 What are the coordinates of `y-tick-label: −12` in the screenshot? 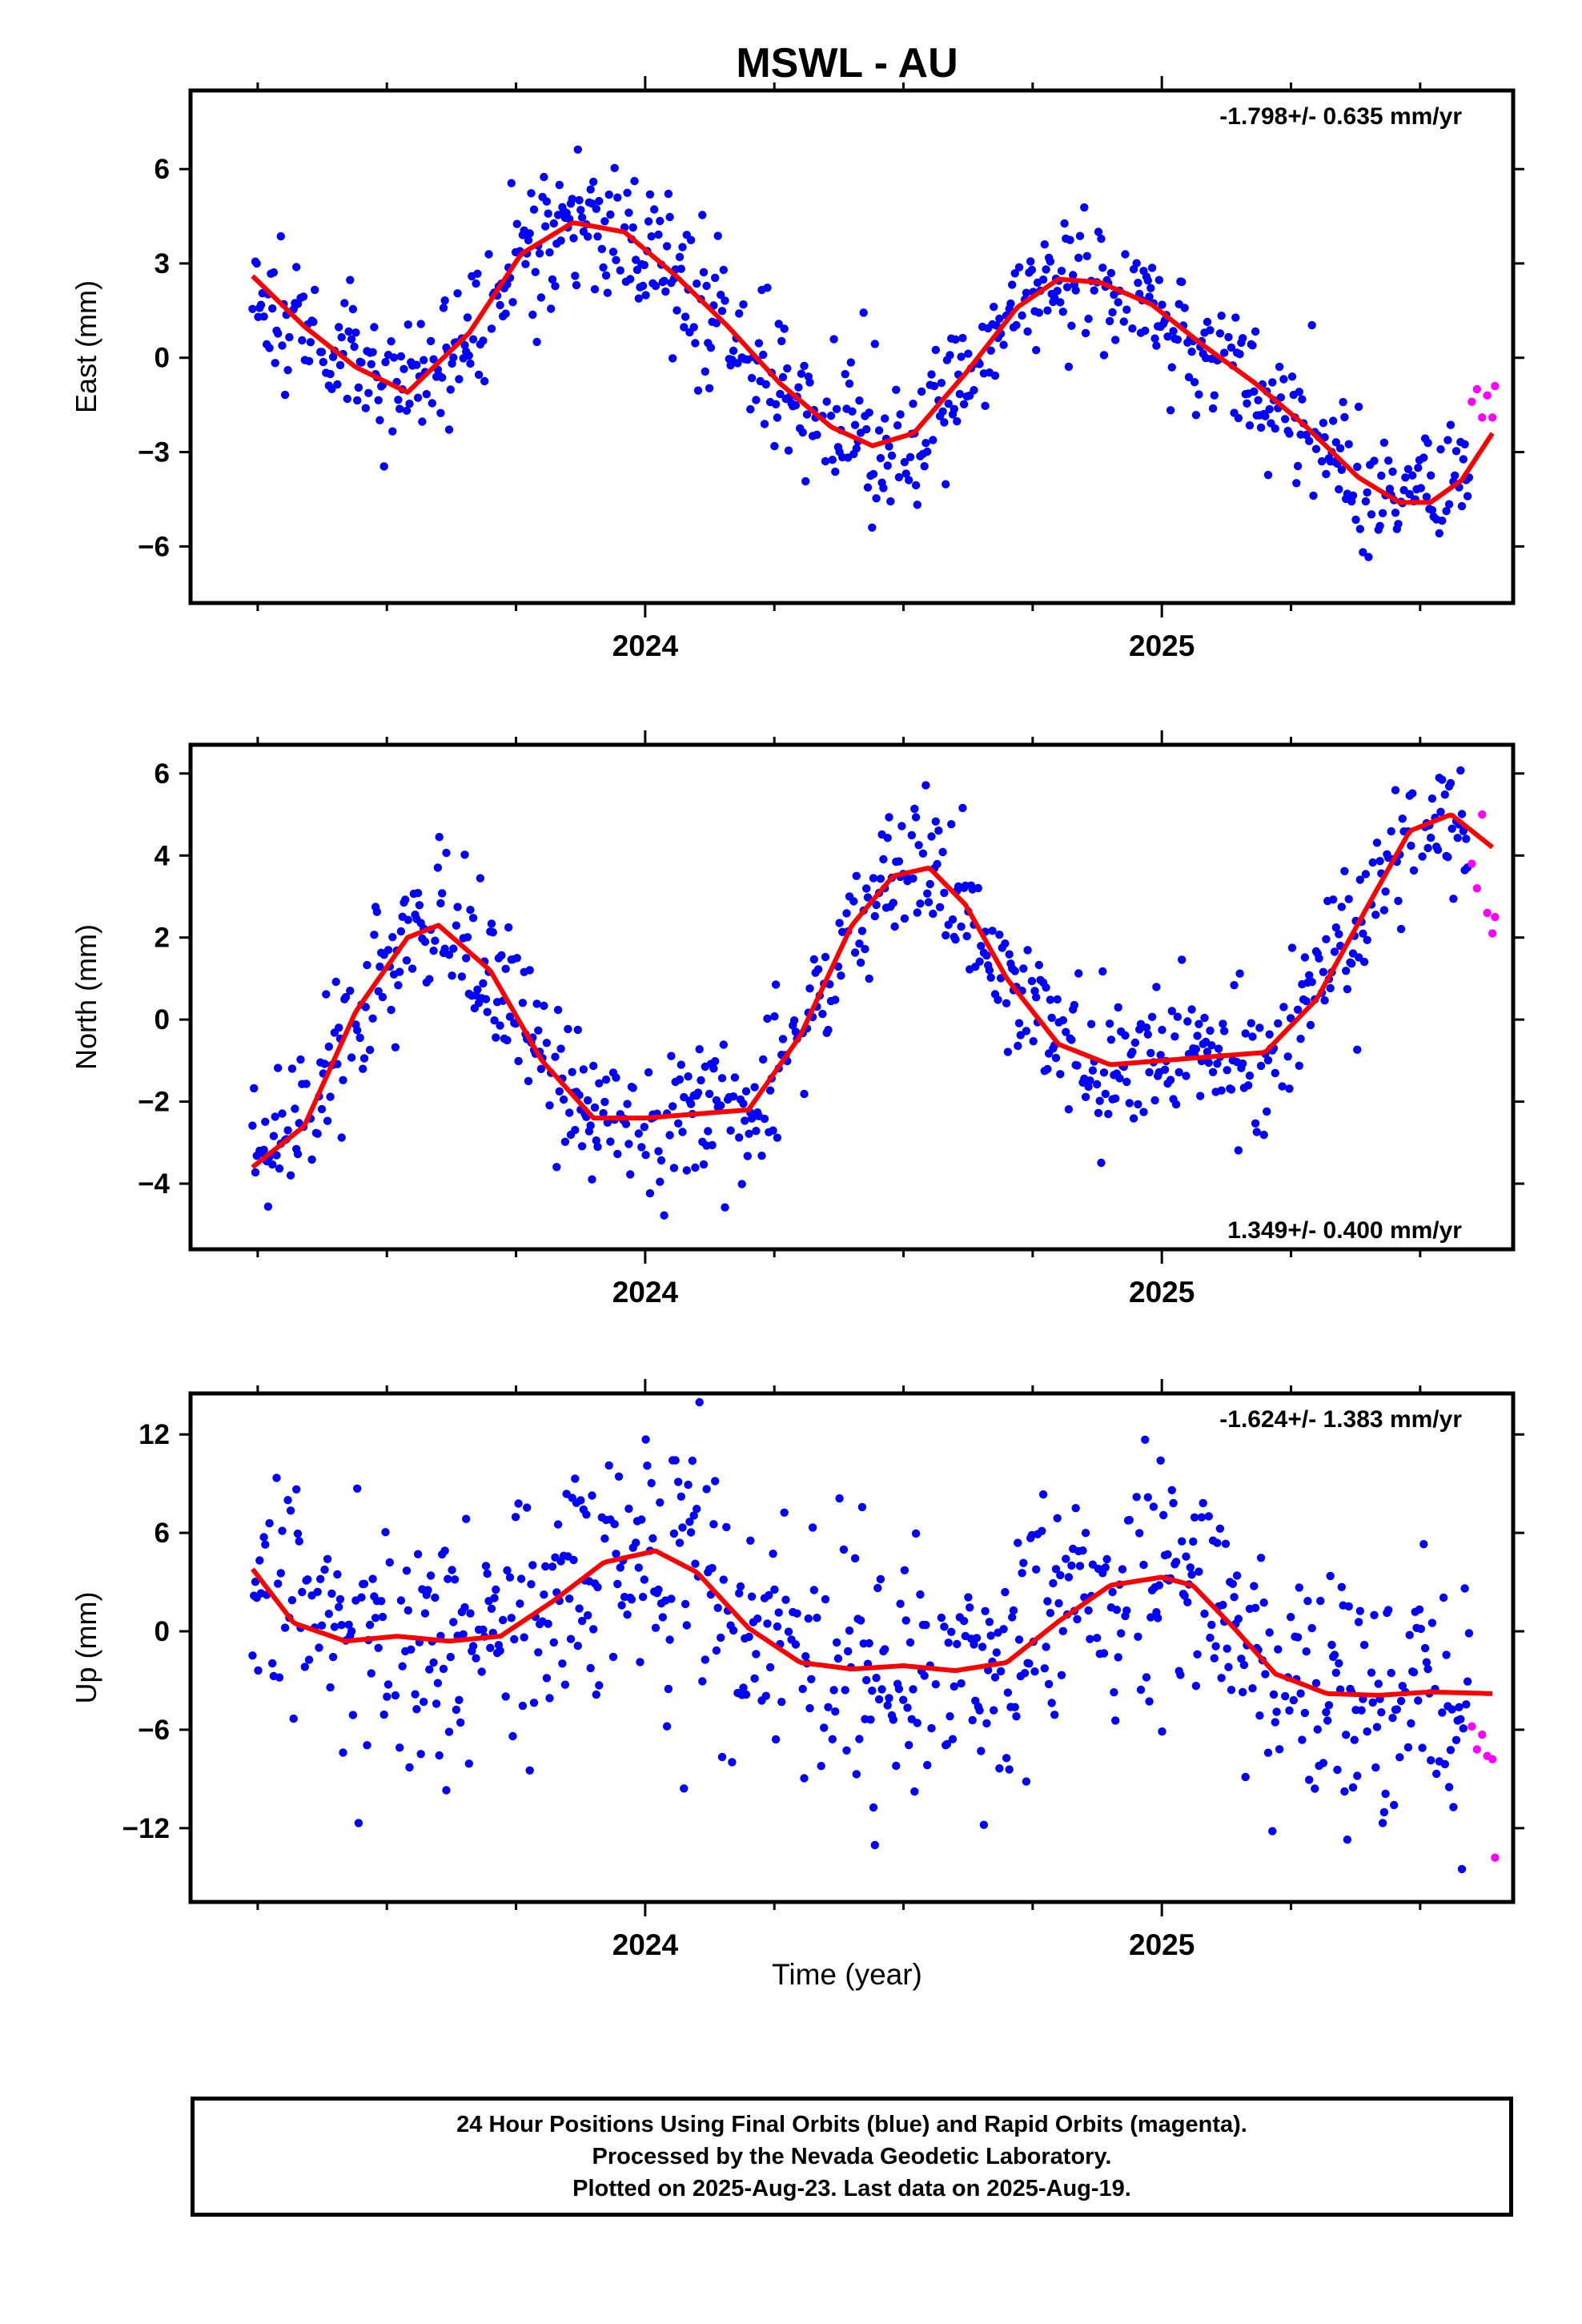 It's located at (146, 1828).